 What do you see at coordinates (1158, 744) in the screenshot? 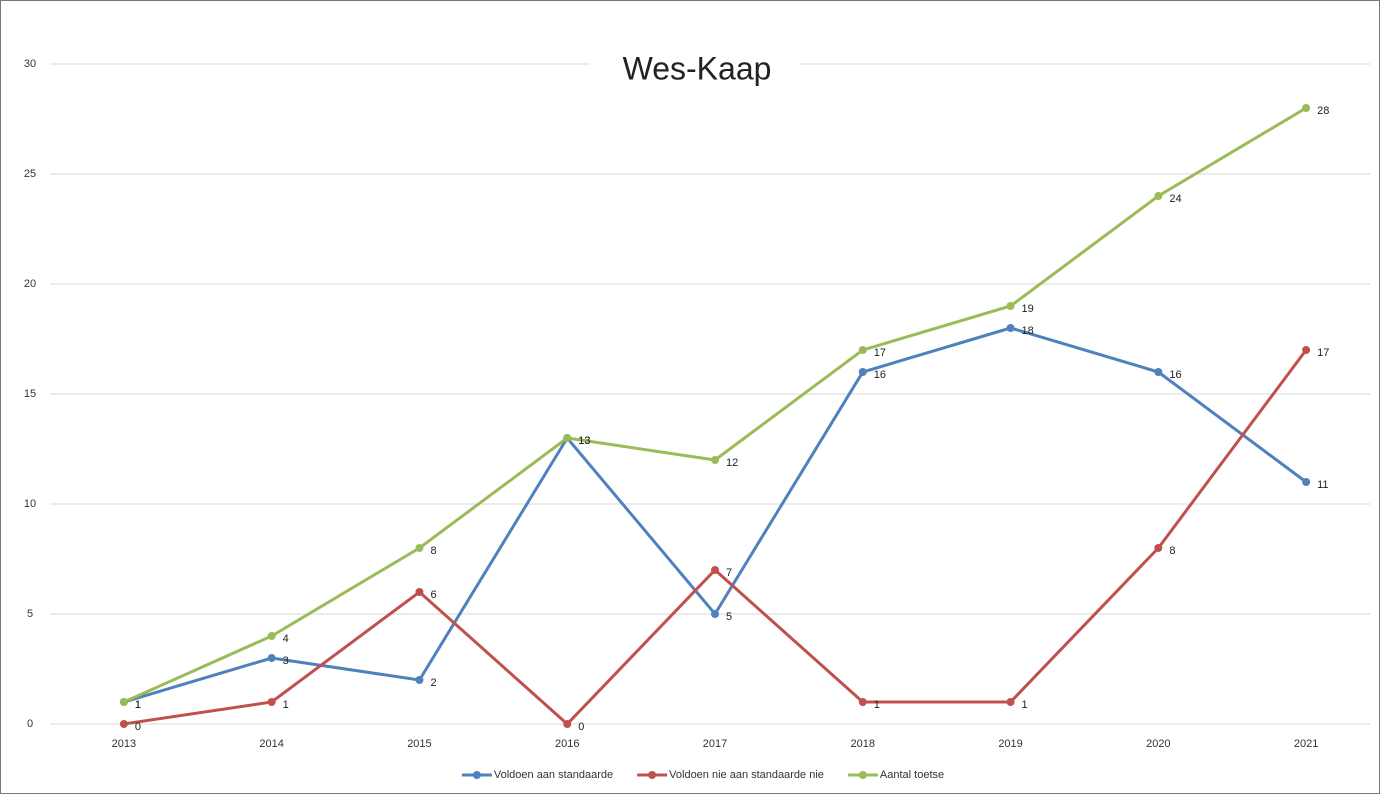
I see `x-tick-label: 2020` at bounding box center [1158, 744].